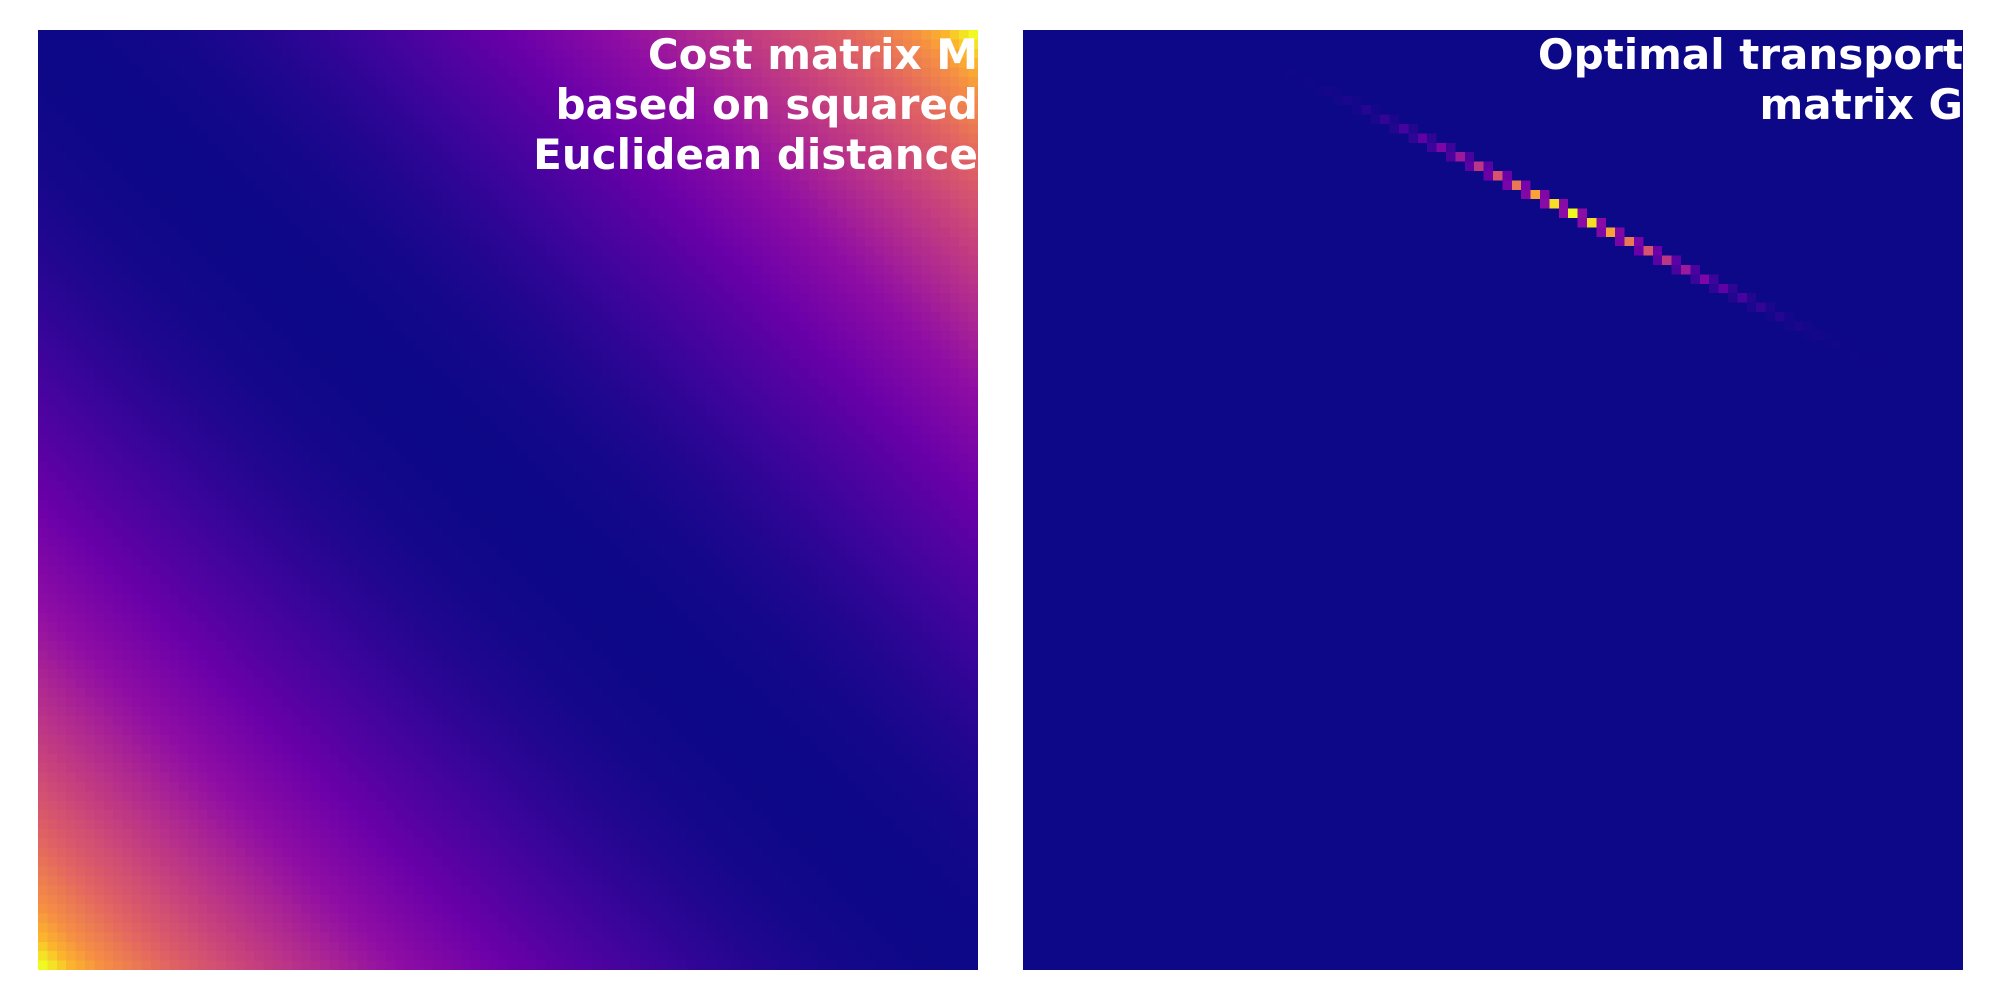 Image resolution: width=2000 pixels, height=1000 pixels. I want to click on transport-matrix-title: Optimal transport matrix G, so click(1750, 80).